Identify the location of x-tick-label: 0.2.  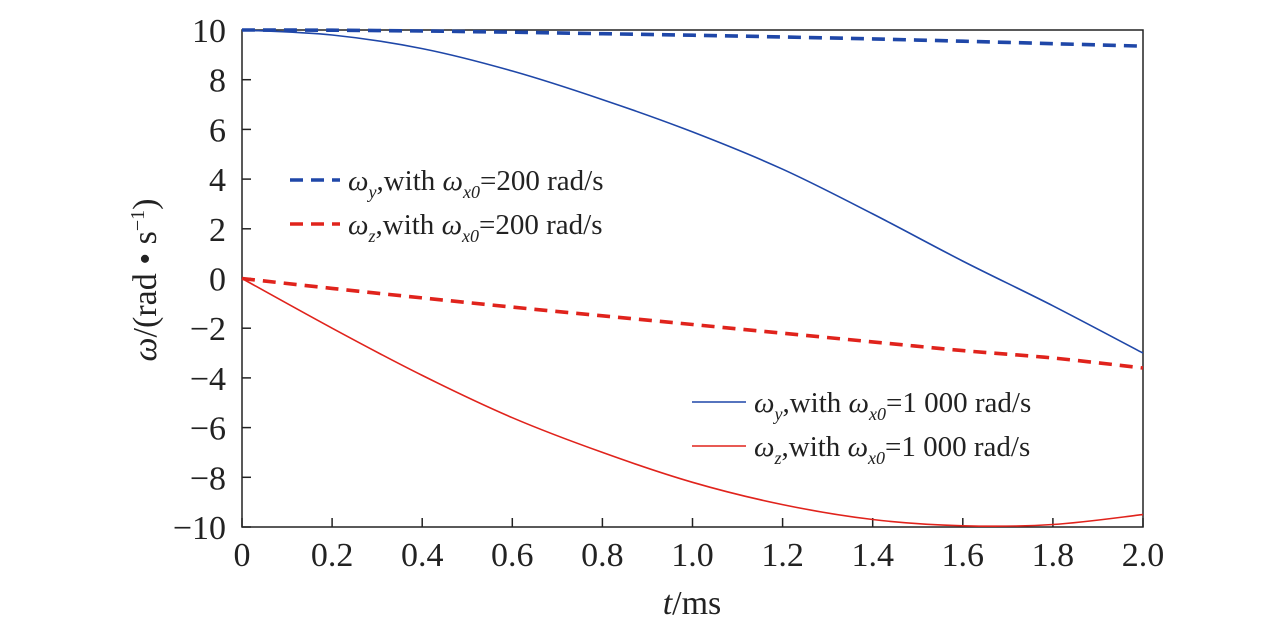
(332, 555).